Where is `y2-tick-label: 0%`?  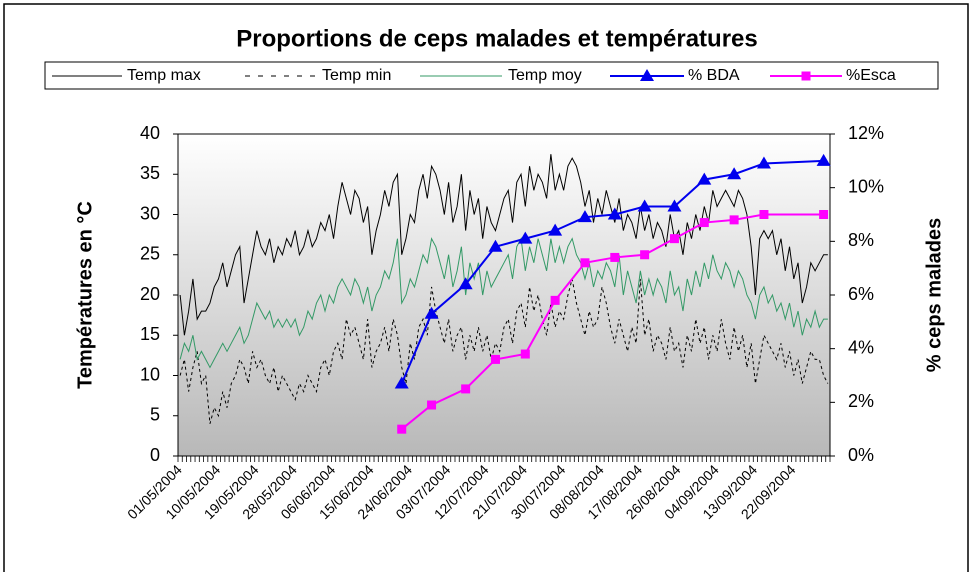
y2-tick-label: 0% is located at coordinates (861, 455).